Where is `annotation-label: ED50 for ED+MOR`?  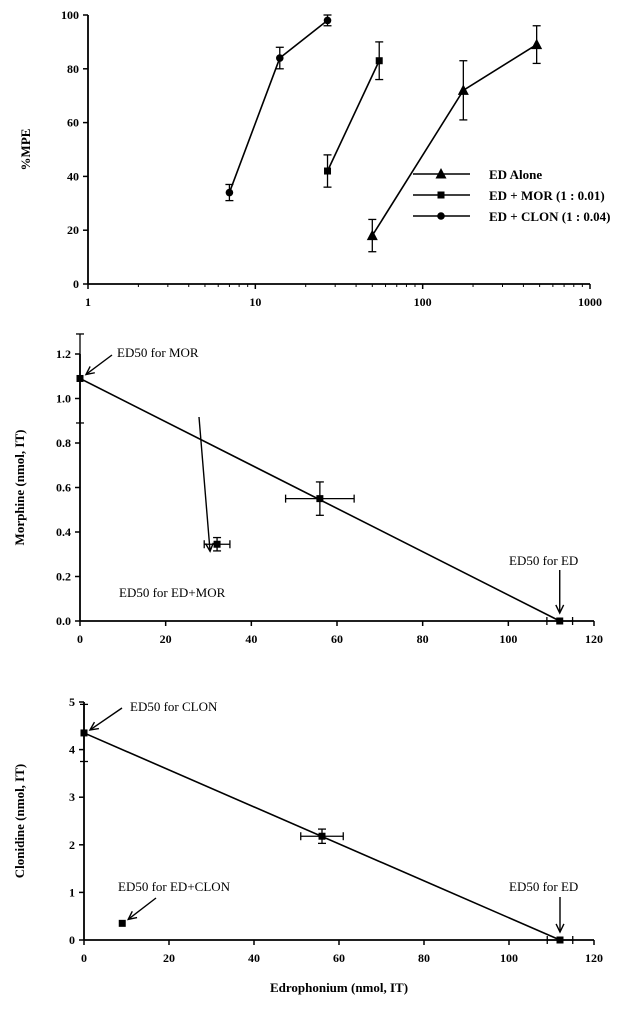 annotation-label: ED50 for ED+MOR is located at coordinates (172, 592).